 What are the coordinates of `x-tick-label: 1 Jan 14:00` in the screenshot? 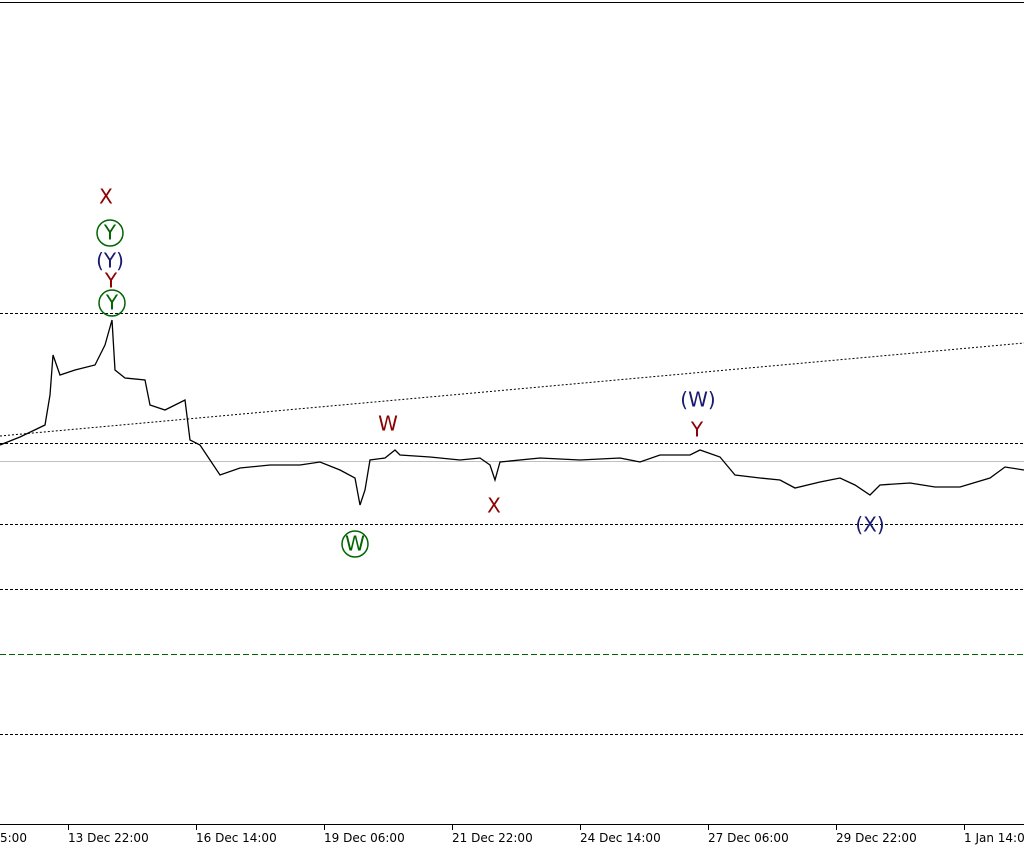 It's located at (994, 838).